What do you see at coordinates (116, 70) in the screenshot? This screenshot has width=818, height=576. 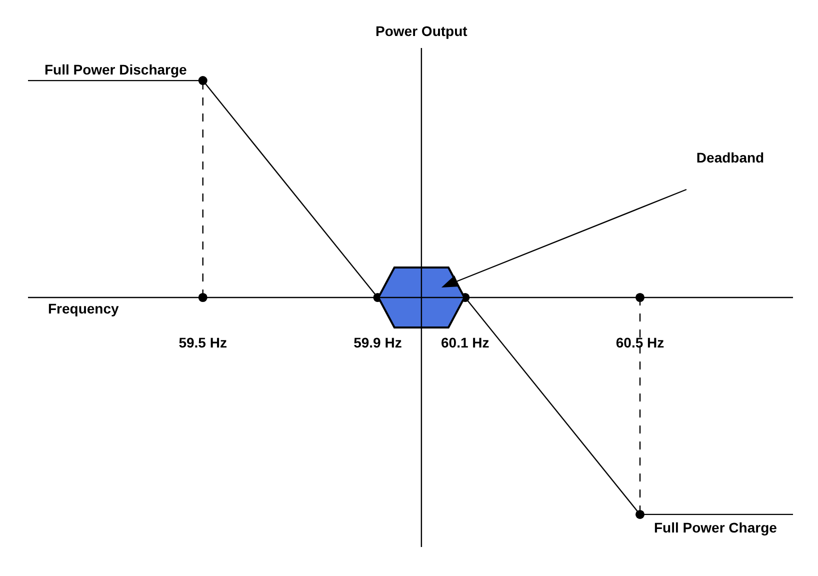 I see `annotation: Full Power Discharge` at bounding box center [116, 70].